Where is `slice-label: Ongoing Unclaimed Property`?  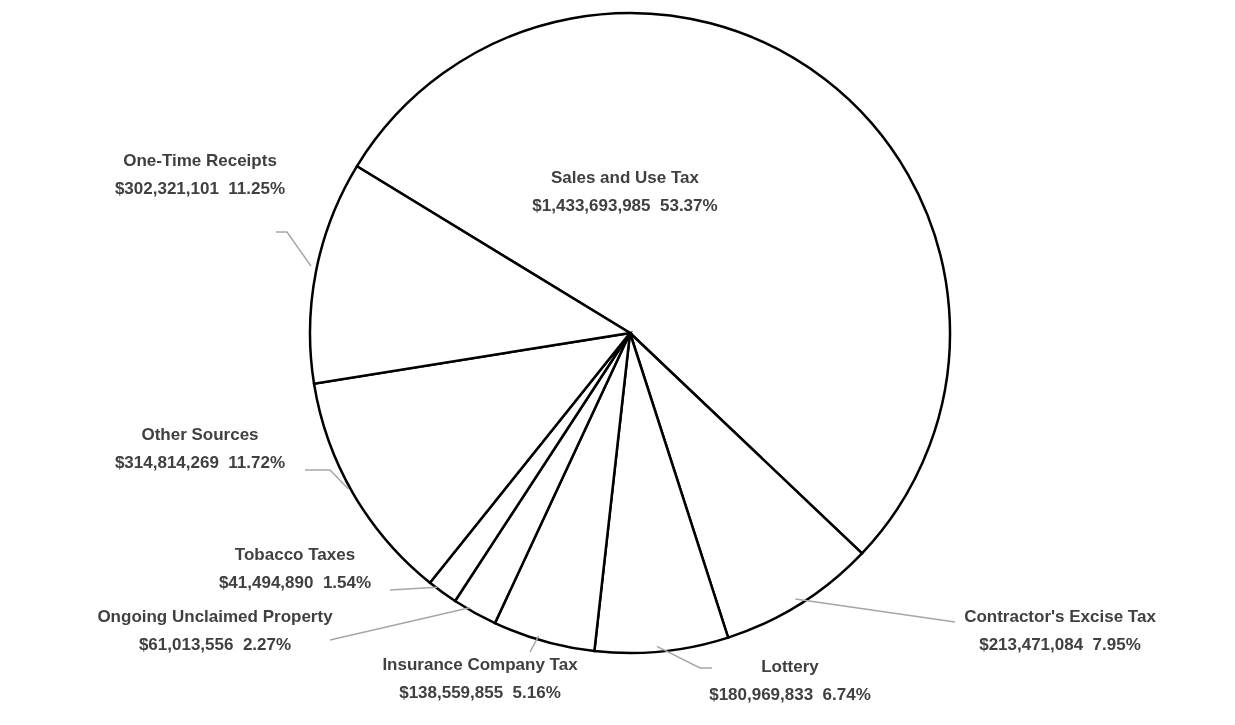 slice-label: Ongoing Unclaimed Property is located at coordinates (215, 616).